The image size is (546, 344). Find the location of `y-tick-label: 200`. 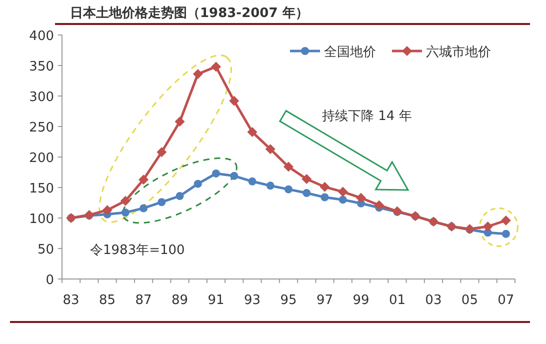

y-tick-label: 200 is located at coordinates (41, 158).